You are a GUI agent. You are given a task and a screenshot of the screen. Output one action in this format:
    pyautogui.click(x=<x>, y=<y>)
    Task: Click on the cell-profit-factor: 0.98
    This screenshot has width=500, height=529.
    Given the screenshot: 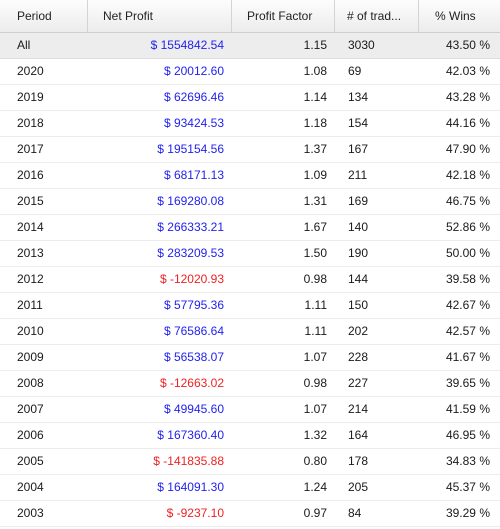 What is the action you would take?
    pyautogui.click(x=315, y=383)
    